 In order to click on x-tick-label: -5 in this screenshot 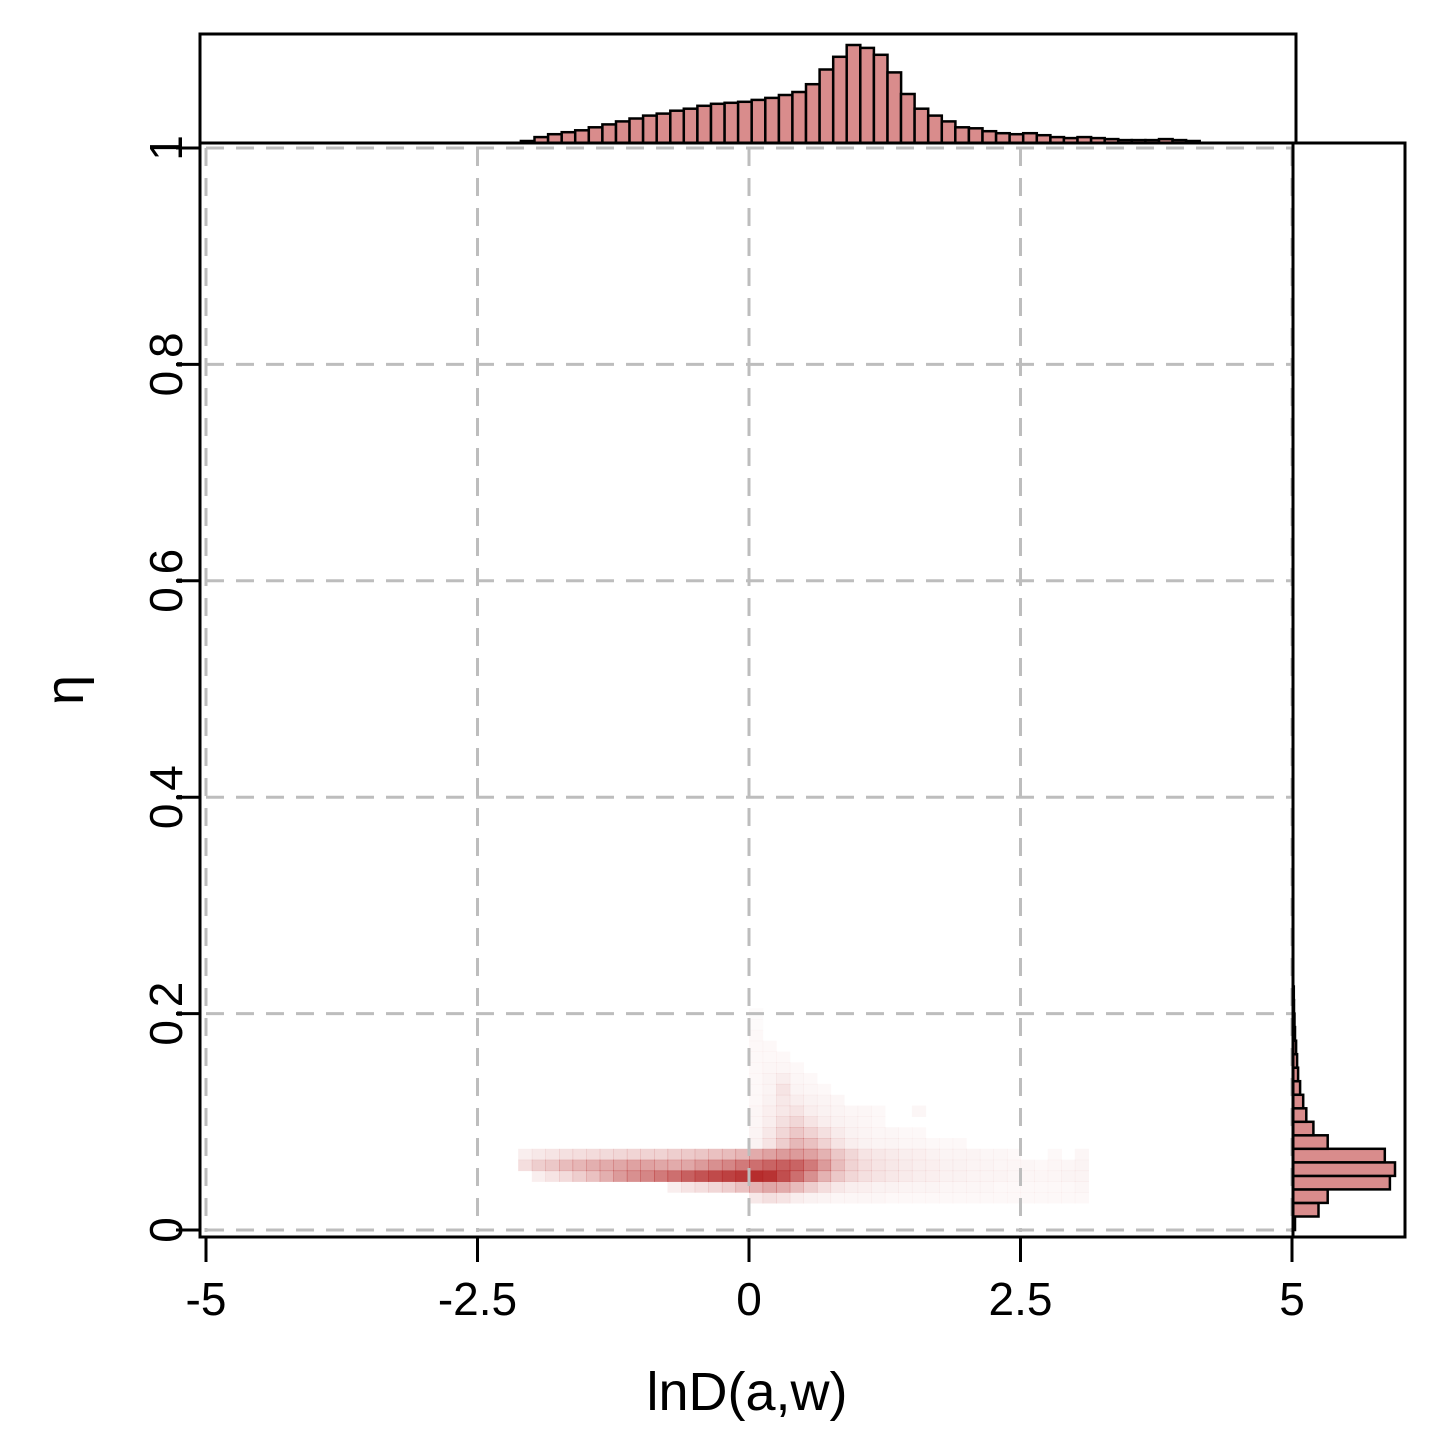, I will do `click(206, 1299)`.